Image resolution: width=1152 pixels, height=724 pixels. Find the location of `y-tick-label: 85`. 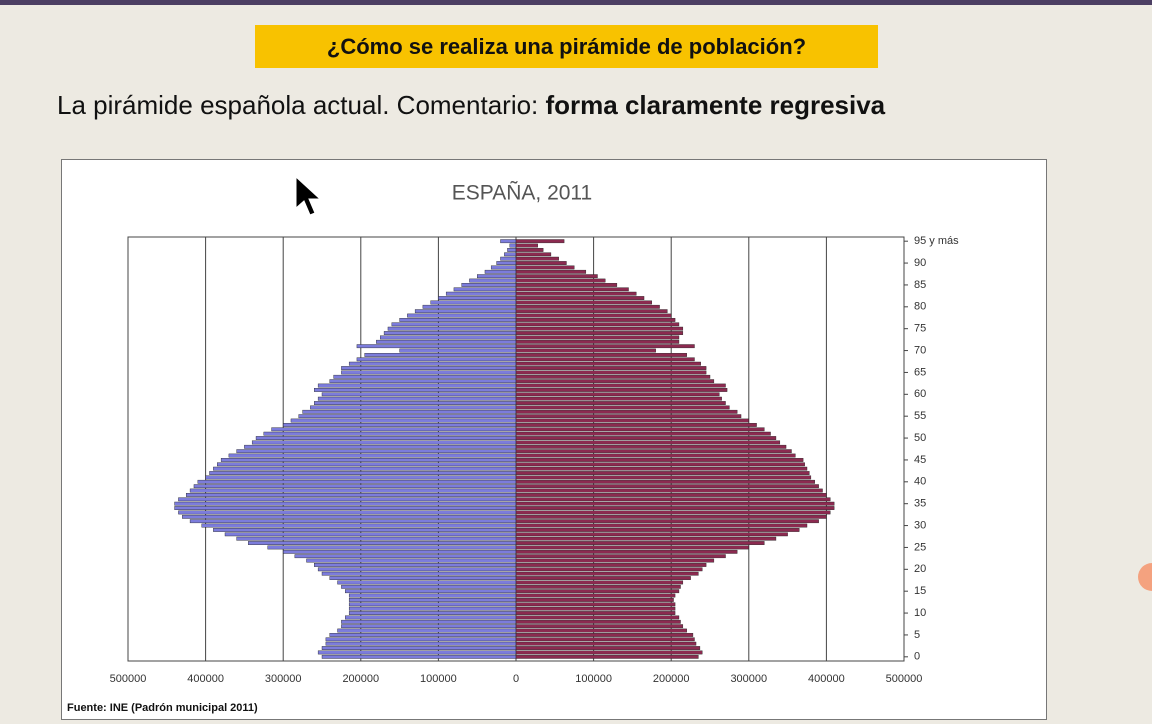

y-tick-label: 85 is located at coordinates (920, 285).